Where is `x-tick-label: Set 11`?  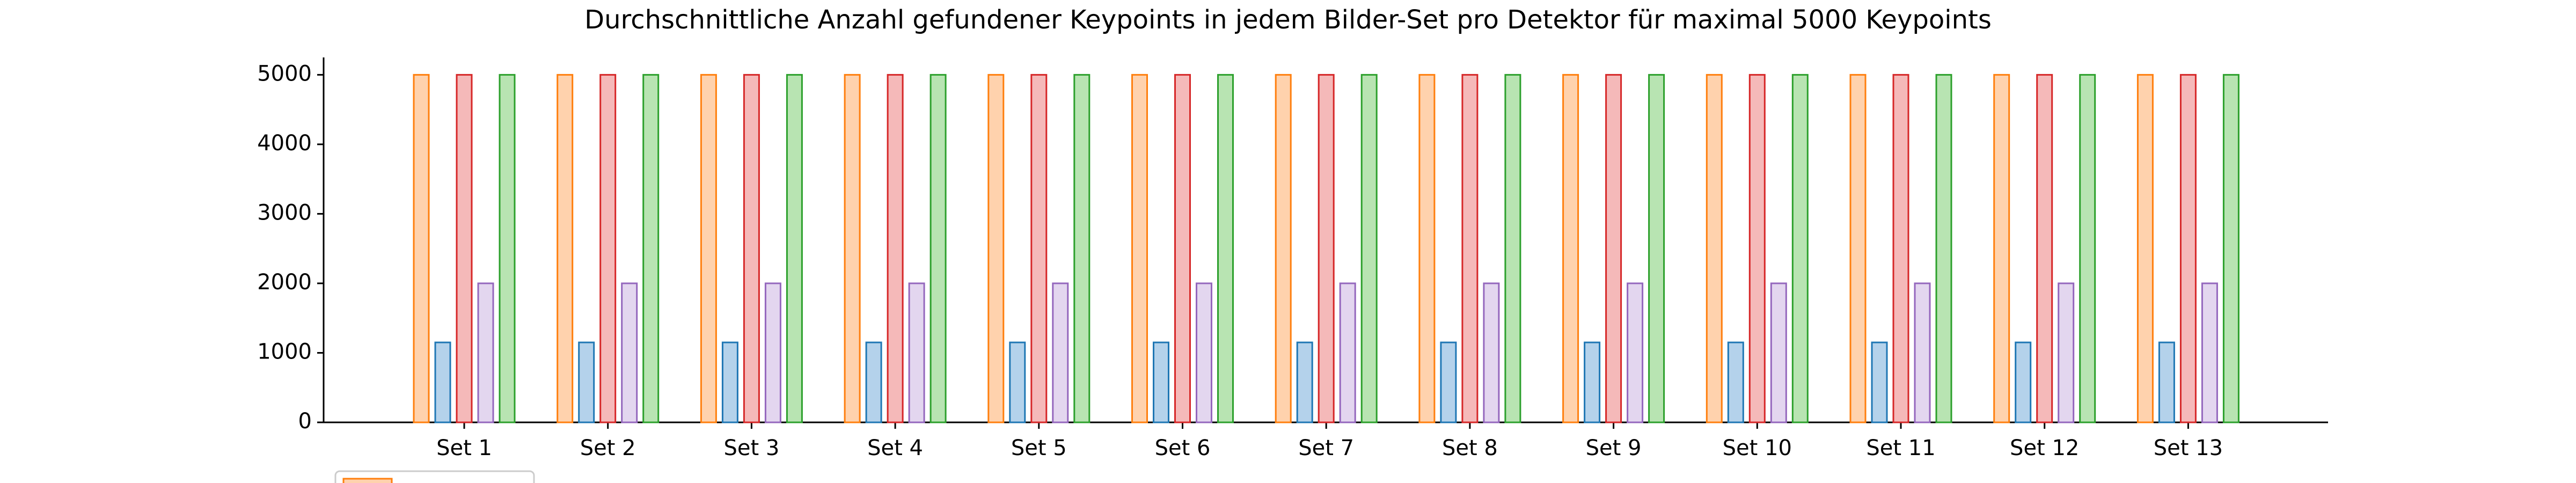
x-tick-label: Set 11 is located at coordinates (1900, 448).